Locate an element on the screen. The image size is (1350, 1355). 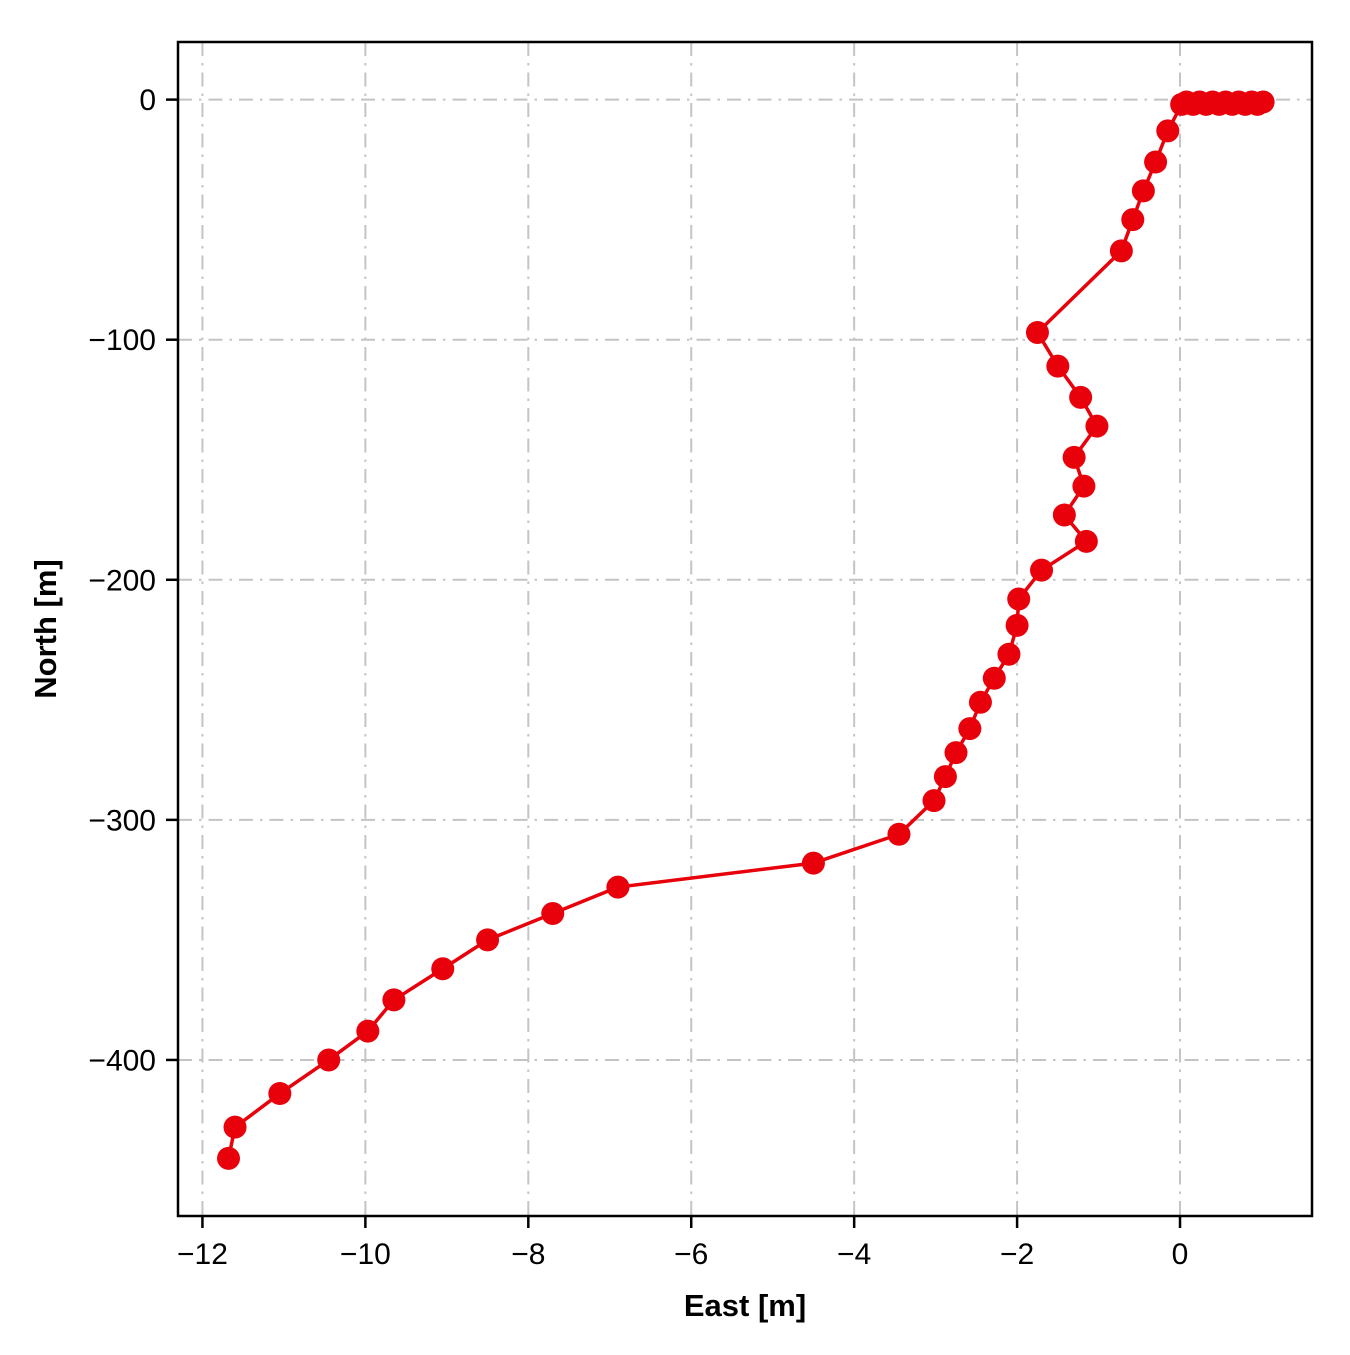
x-tick-label: −8 is located at coordinates (528, 1254).